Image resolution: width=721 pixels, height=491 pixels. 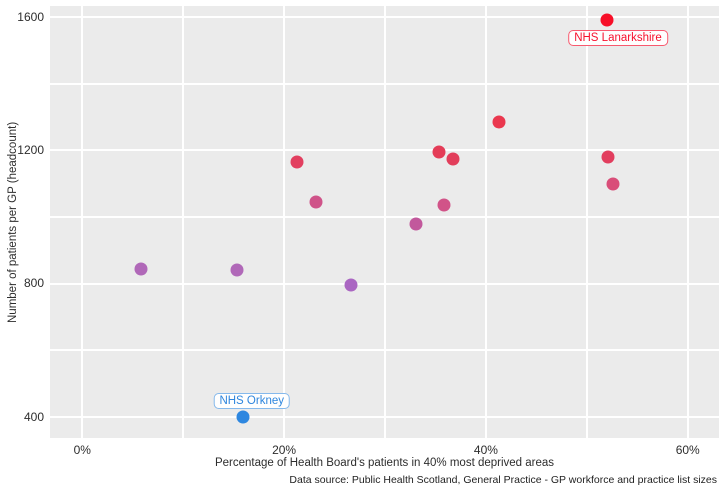 What do you see at coordinates (33, 416) in the screenshot?
I see `y-tick-label: 400` at bounding box center [33, 416].